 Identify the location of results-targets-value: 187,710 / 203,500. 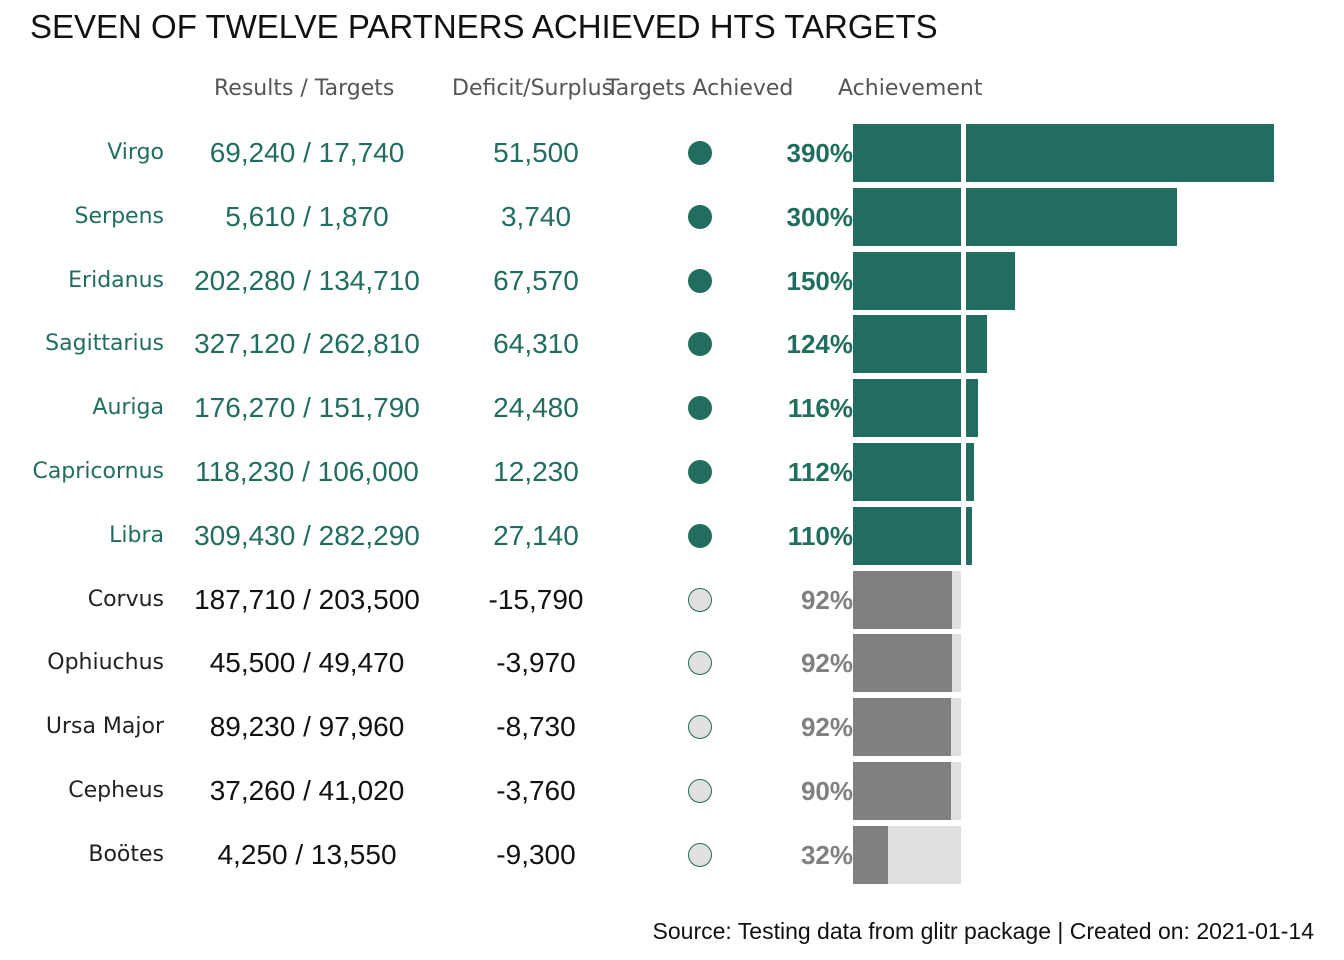
(307, 599).